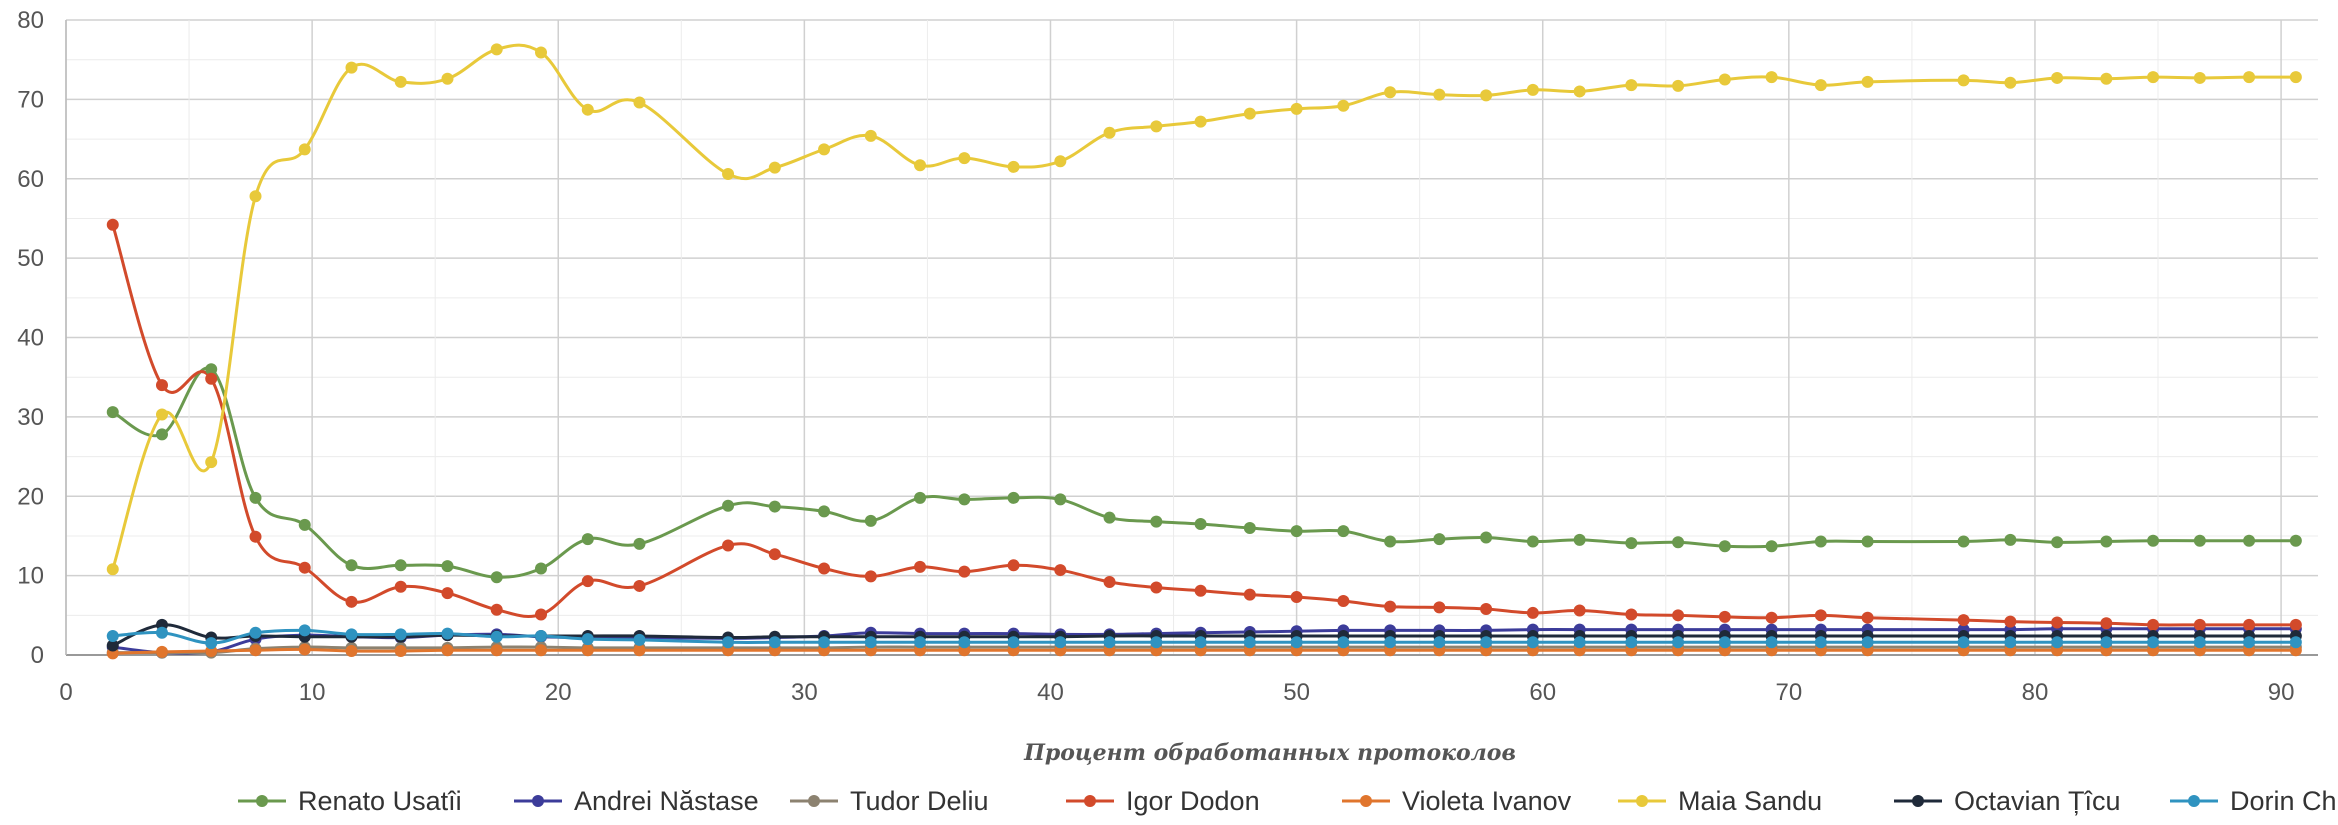  Describe the element at coordinates (636, 801) in the screenshot. I see `legend-item: Andrei Năstase` at that location.